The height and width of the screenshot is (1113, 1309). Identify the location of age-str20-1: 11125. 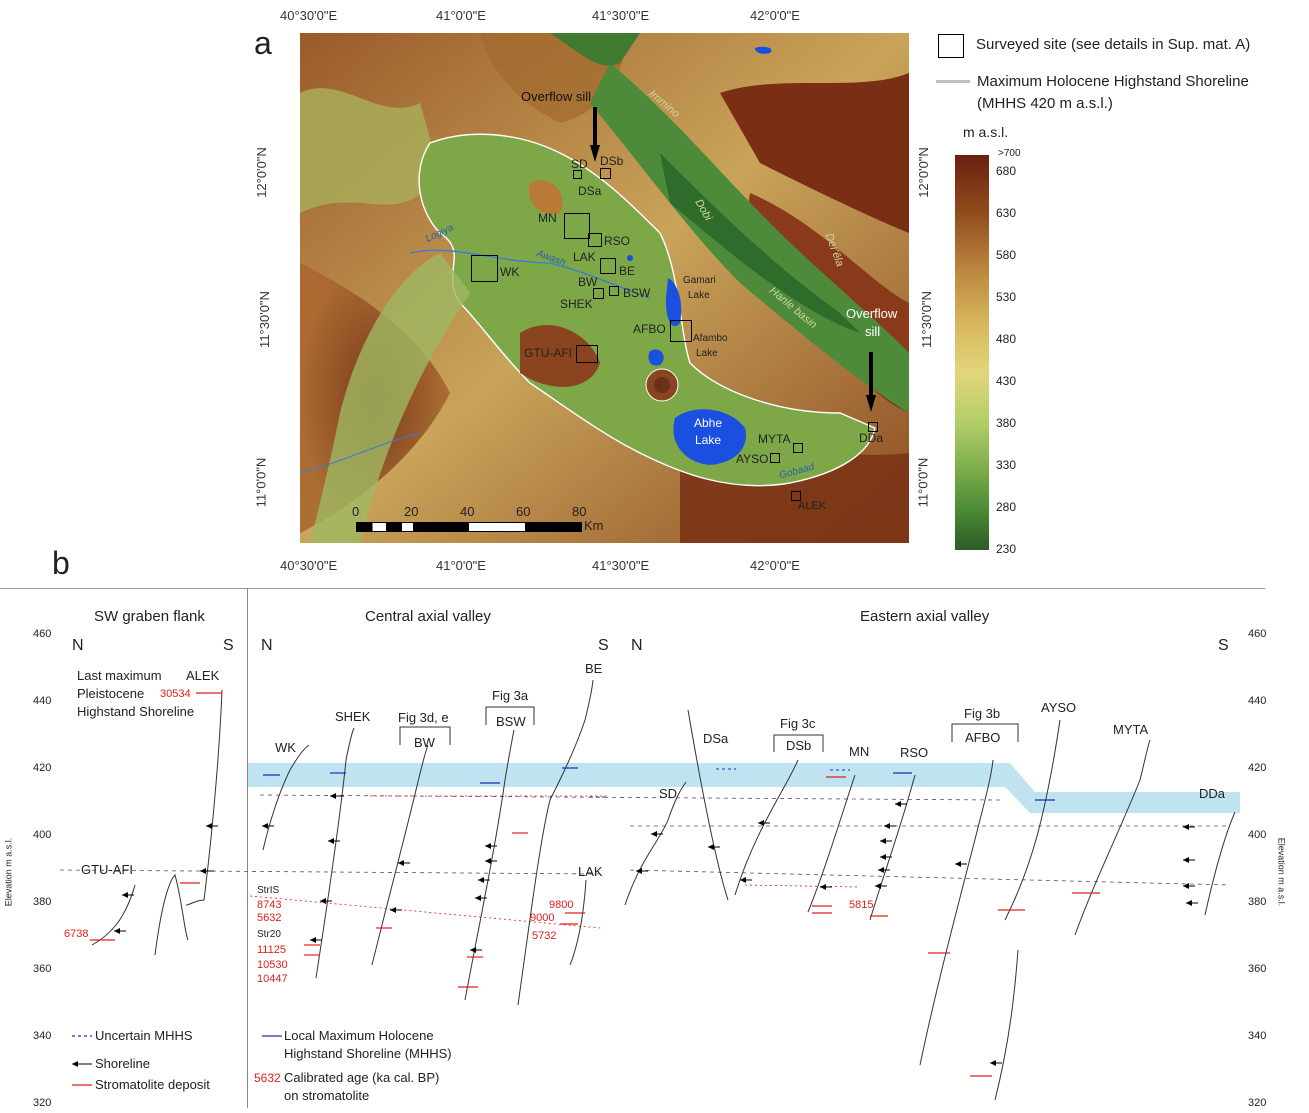
(271, 950).